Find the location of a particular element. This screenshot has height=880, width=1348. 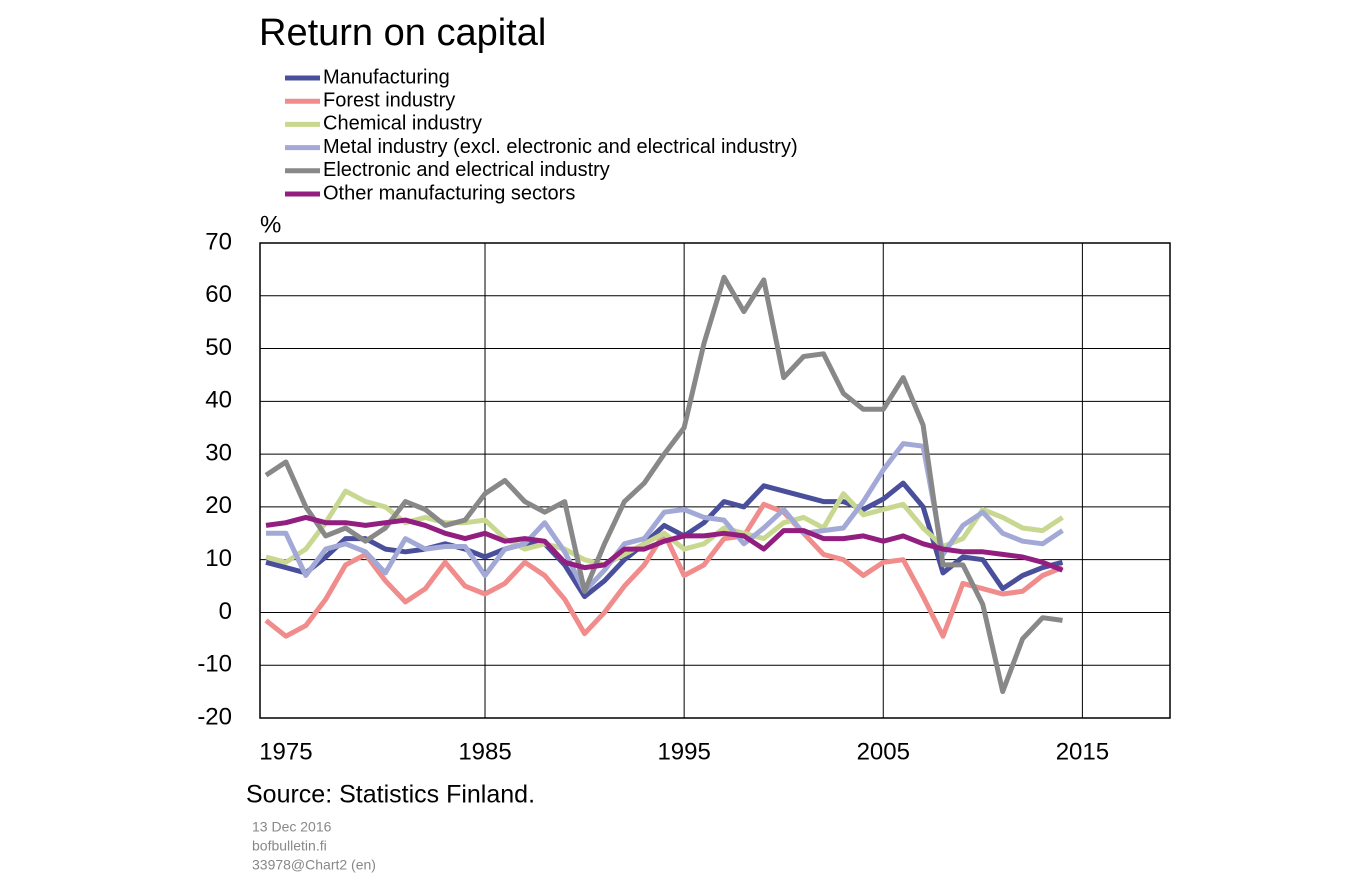

y-tick-label: 70 is located at coordinates (218, 241).